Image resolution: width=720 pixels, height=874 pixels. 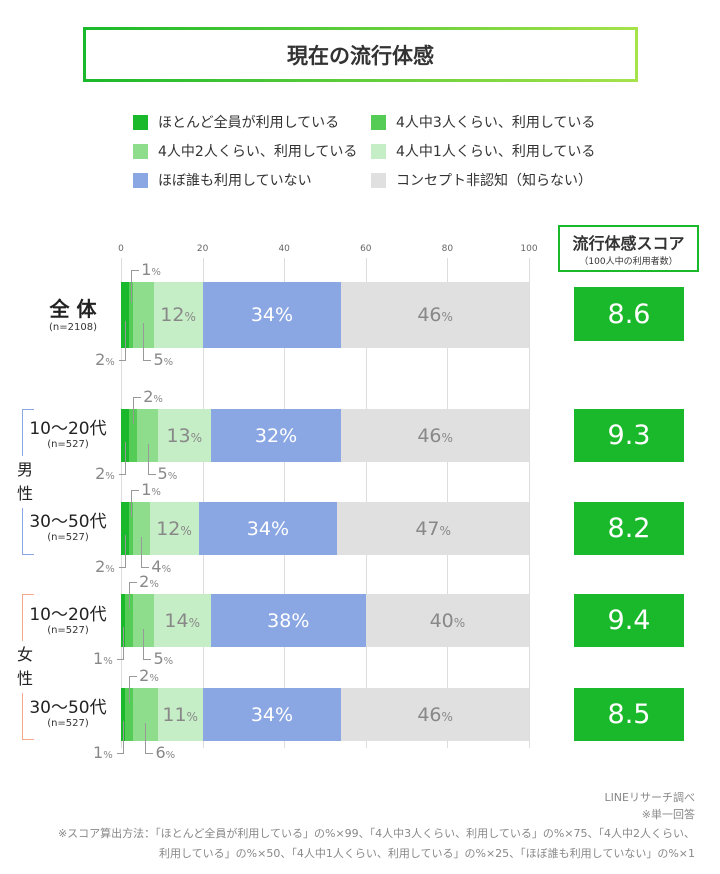 What do you see at coordinates (174, 528) in the screenshot?
I see `data-label: 12%` at bounding box center [174, 528].